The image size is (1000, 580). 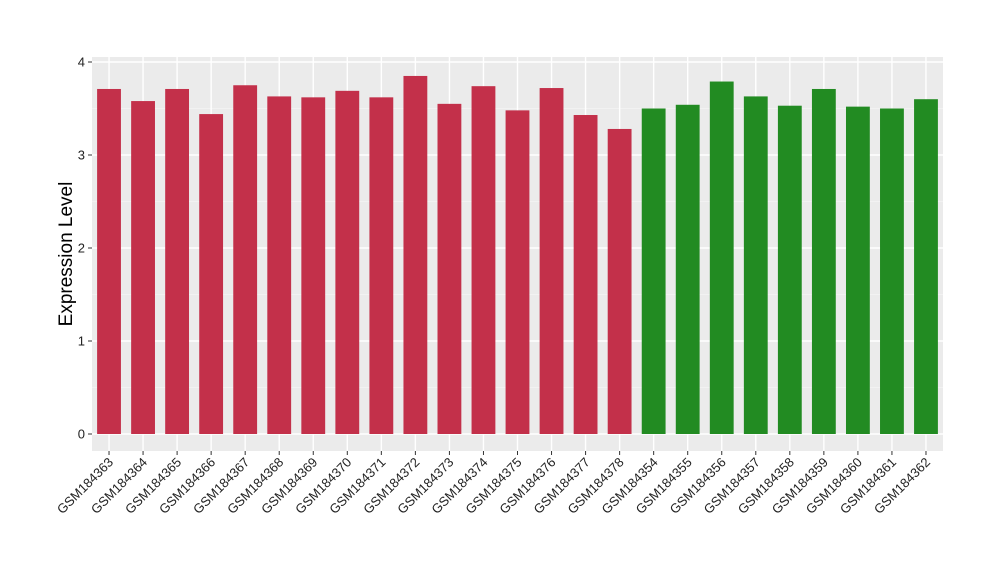 I want to click on y-tick-label: 4, so click(x=81, y=62).